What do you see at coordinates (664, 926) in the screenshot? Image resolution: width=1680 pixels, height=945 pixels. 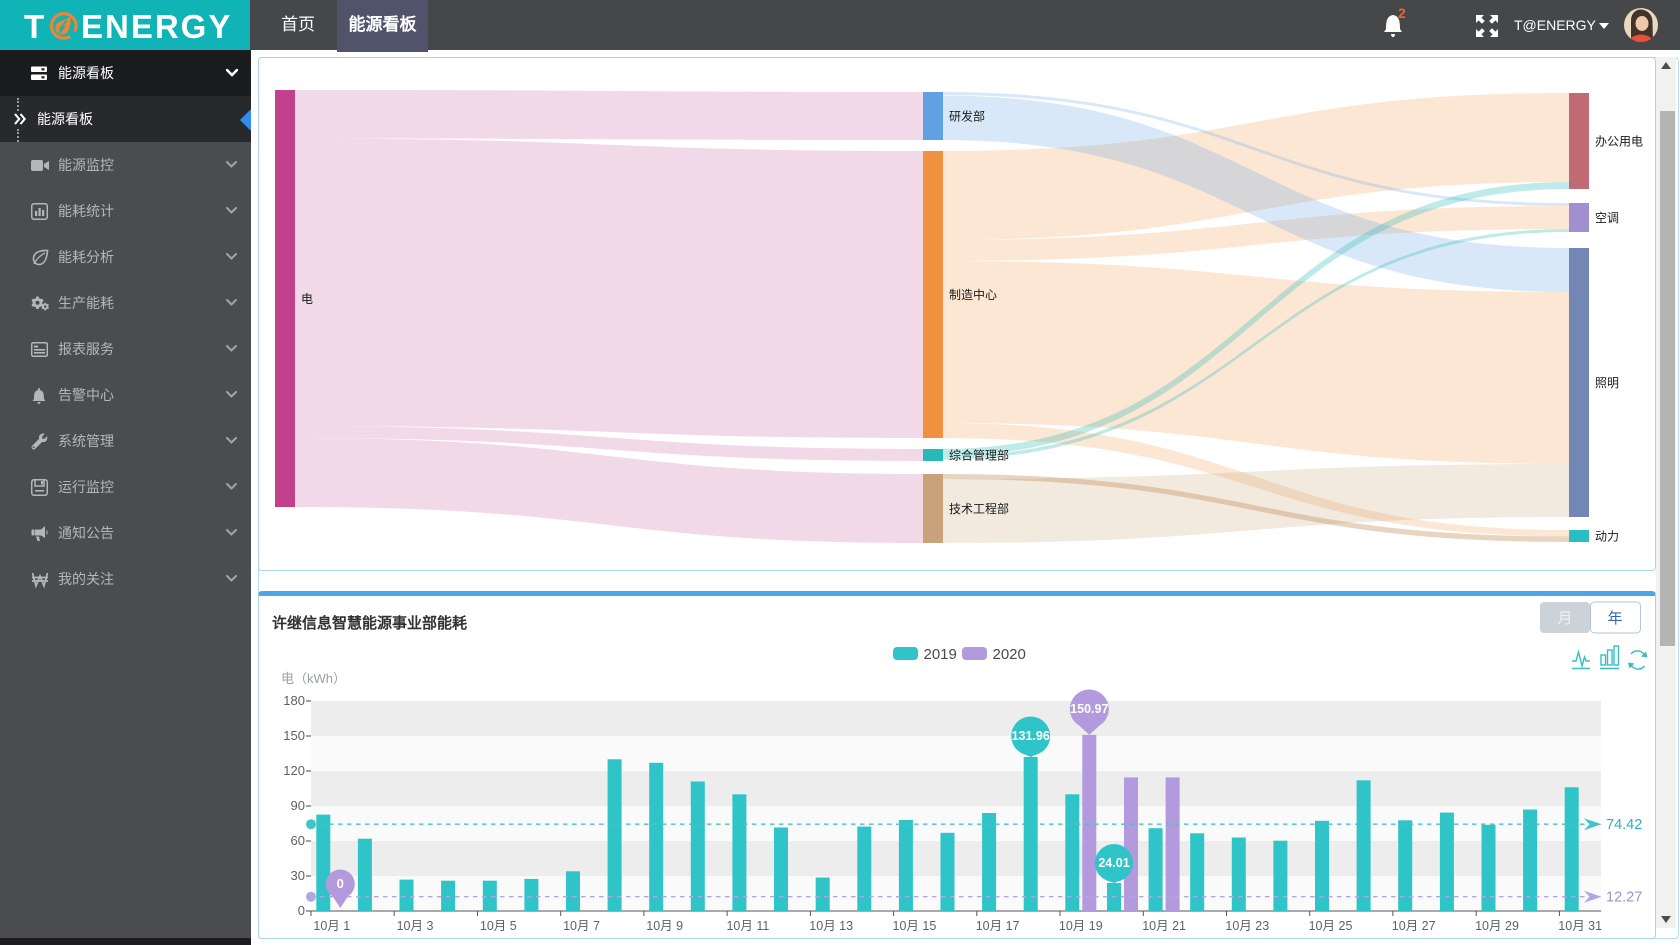 I see `svg-text: 10月 9` at bounding box center [664, 926].